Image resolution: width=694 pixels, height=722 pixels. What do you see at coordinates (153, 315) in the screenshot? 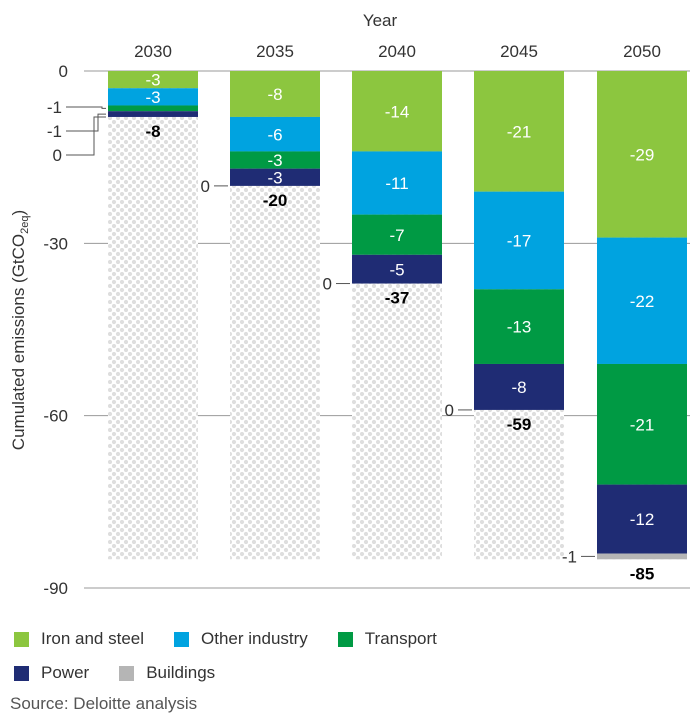
I see `background-bar` at bounding box center [153, 315].